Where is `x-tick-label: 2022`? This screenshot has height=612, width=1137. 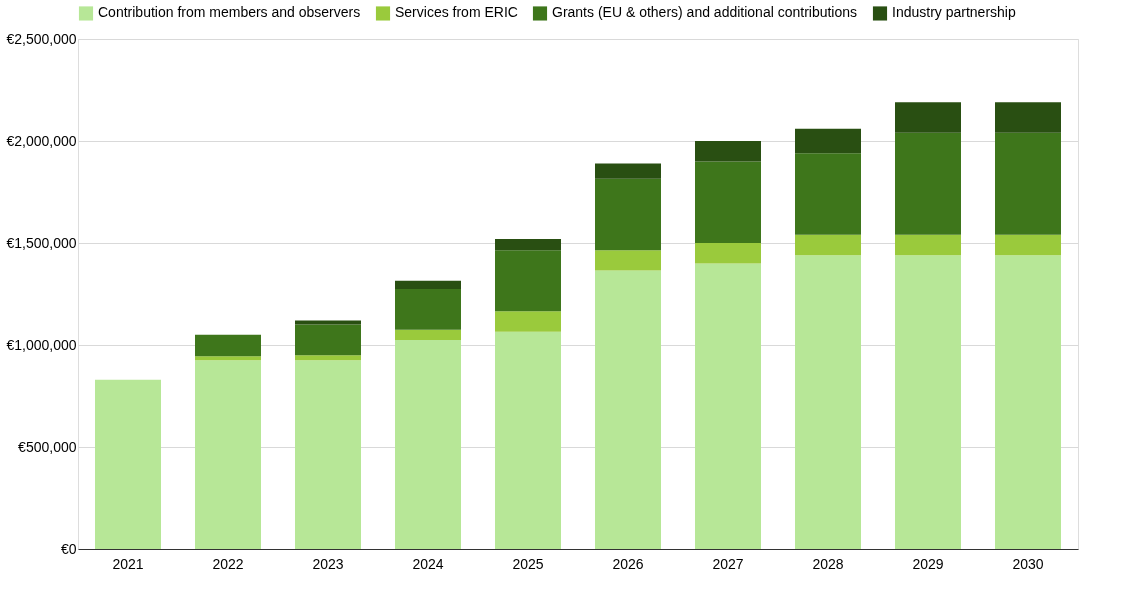 x-tick-label: 2022 is located at coordinates (228, 563).